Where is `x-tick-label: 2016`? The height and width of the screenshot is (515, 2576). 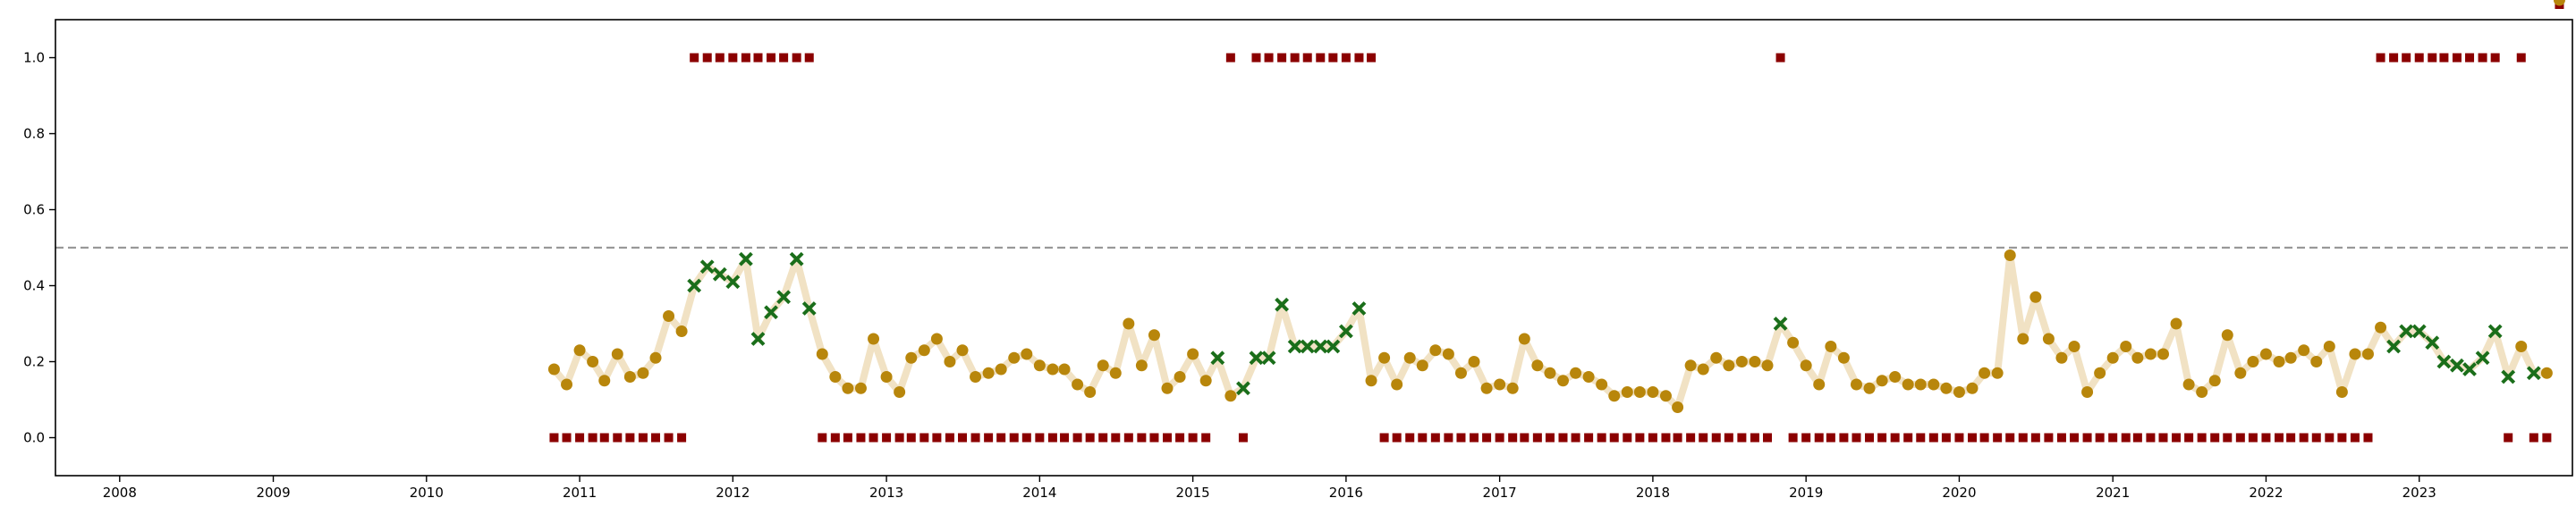 x-tick-label: 2016 is located at coordinates (1346, 493).